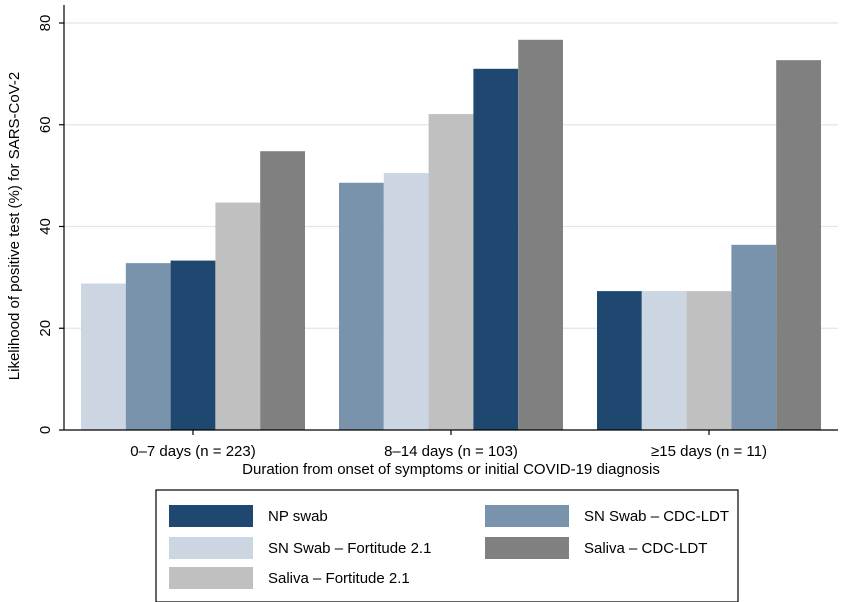 The width and height of the screenshot is (850, 602). What do you see at coordinates (339, 578) in the screenshot?
I see `legend-label: Saliva – Fortitude 2.1` at bounding box center [339, 578].